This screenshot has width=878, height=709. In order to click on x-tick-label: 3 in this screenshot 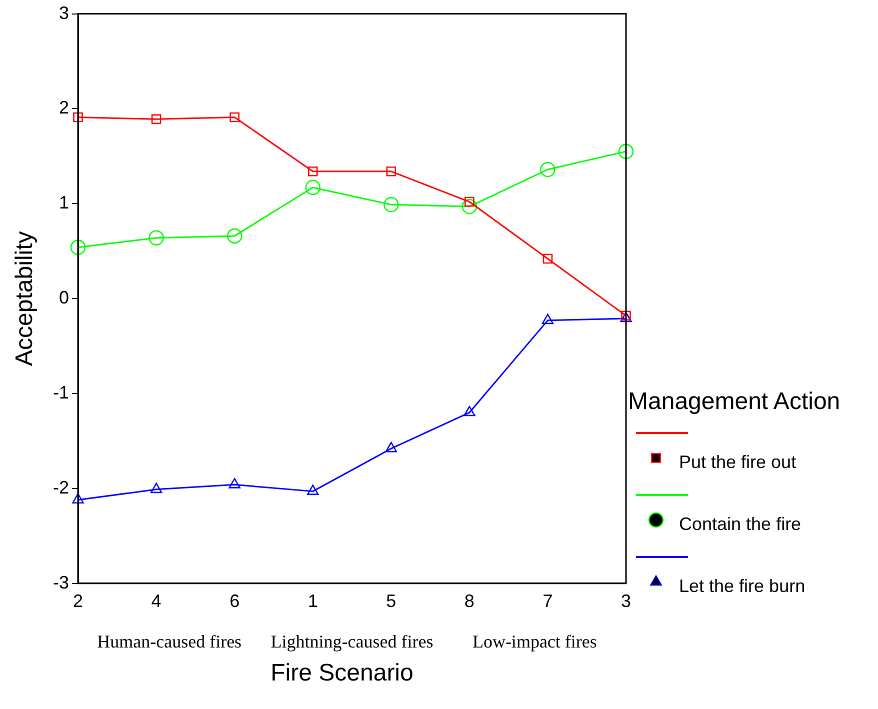, I will do `click(626, 601)`.